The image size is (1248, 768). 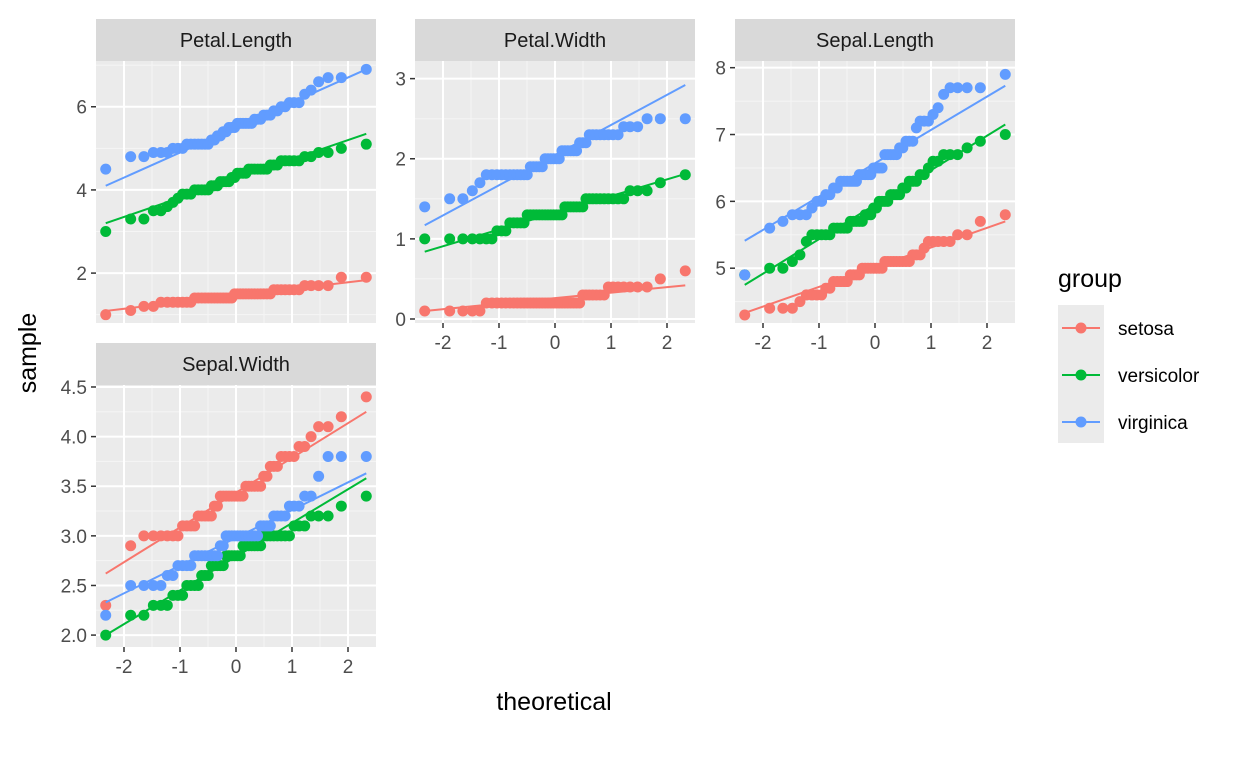 What do you see at coordinates (81, 274) in the screenshot?
I see `y-tick-label: 2` at bounding box center [81, 274].